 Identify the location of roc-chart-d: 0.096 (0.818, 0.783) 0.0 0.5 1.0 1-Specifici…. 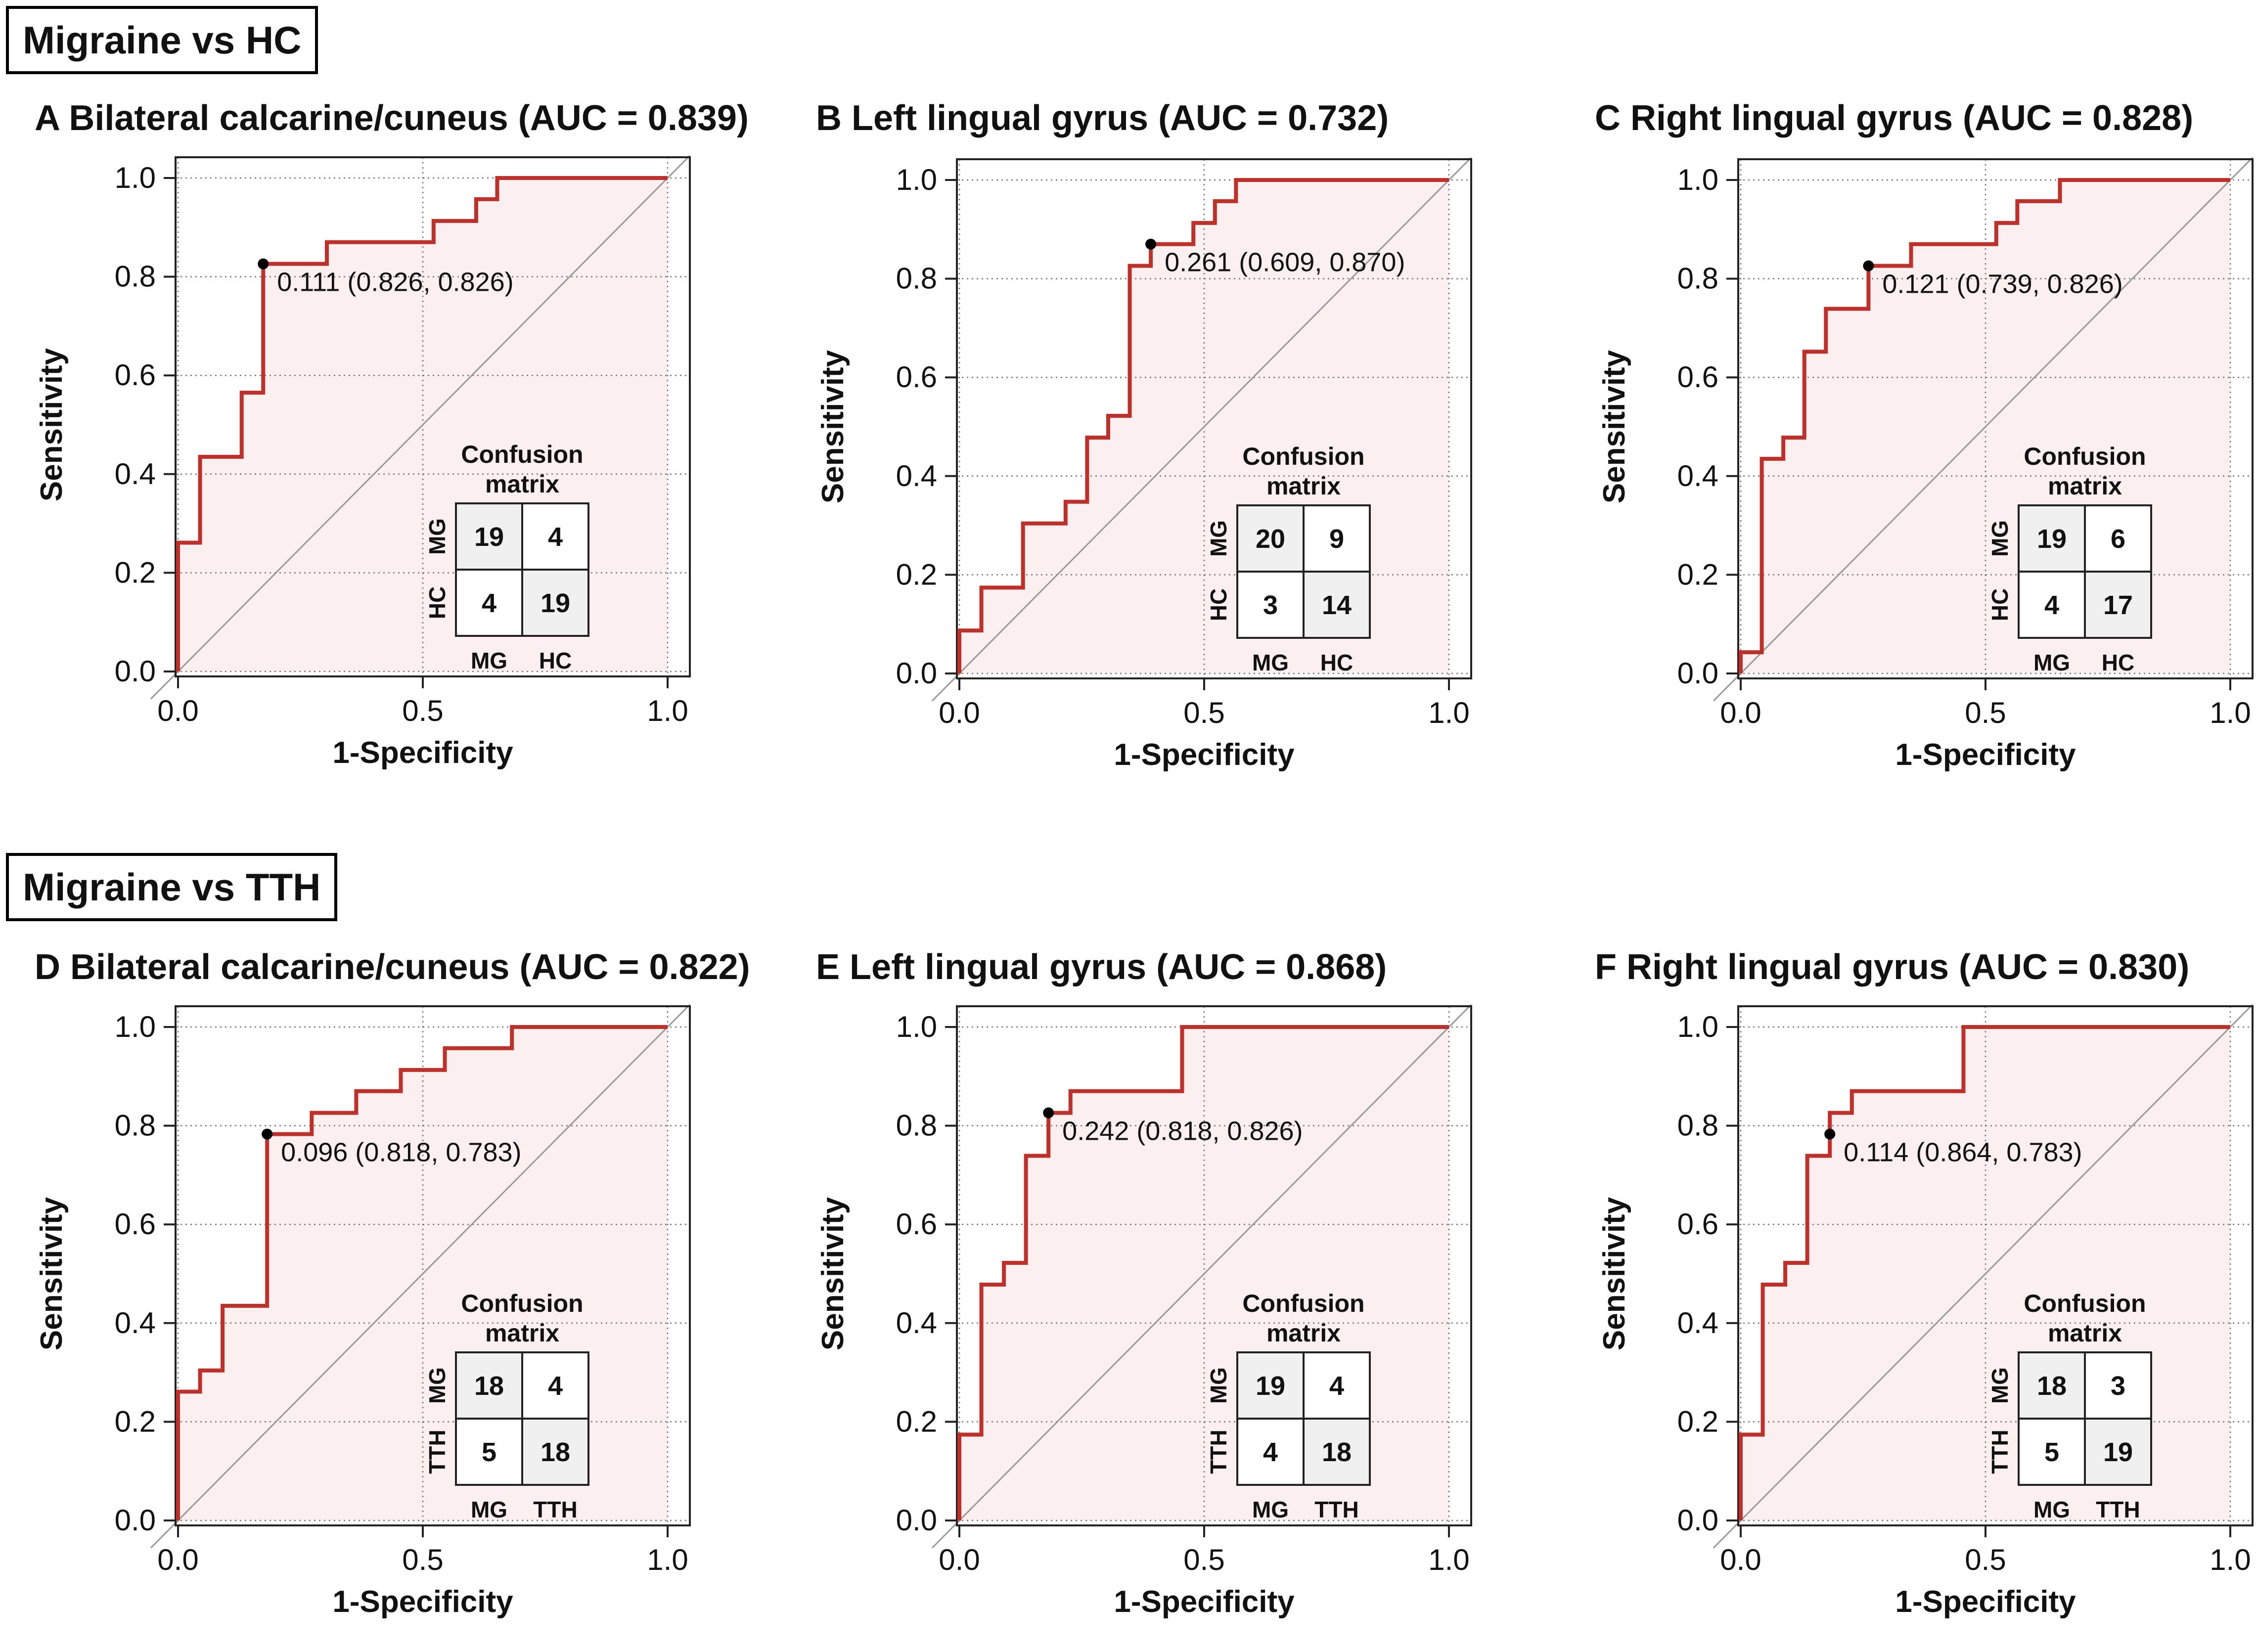
(363, 1311).